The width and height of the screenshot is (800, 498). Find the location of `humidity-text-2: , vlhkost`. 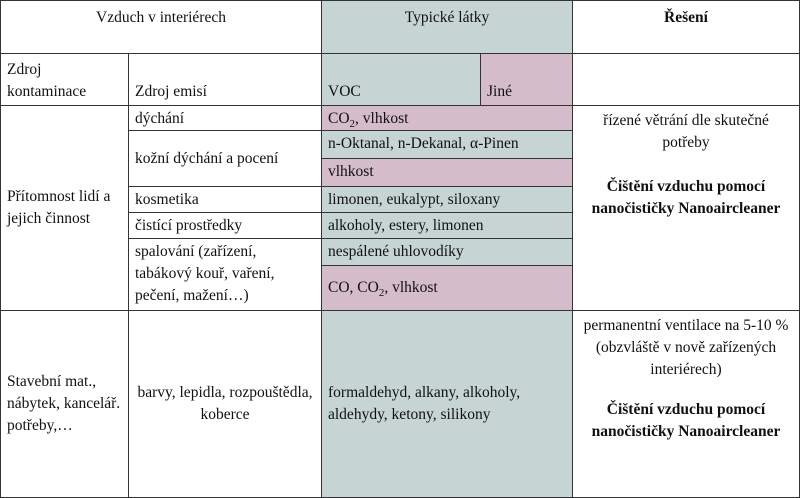

humidity-text-2: , vlhkost is located at coordinates (411, 287).